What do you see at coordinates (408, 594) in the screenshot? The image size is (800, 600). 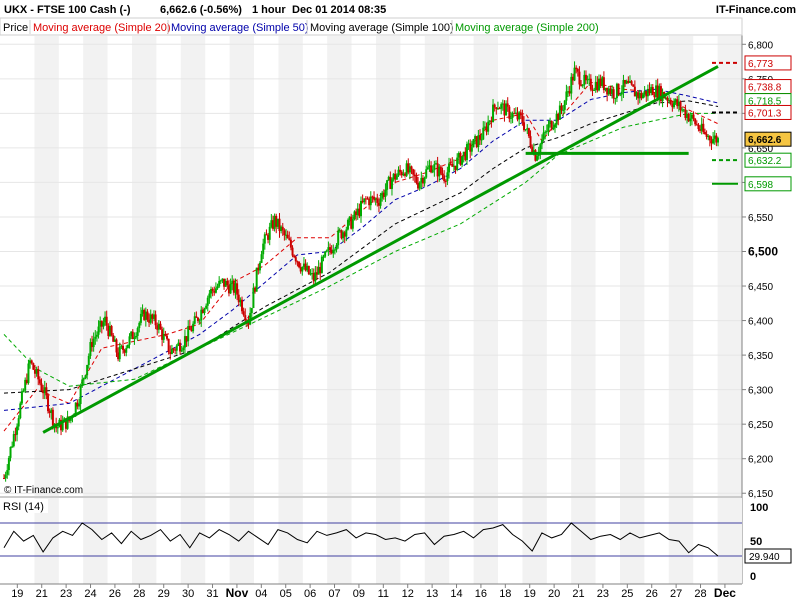 I see `x-tick-label: 12` at bounding box center [408, 594].